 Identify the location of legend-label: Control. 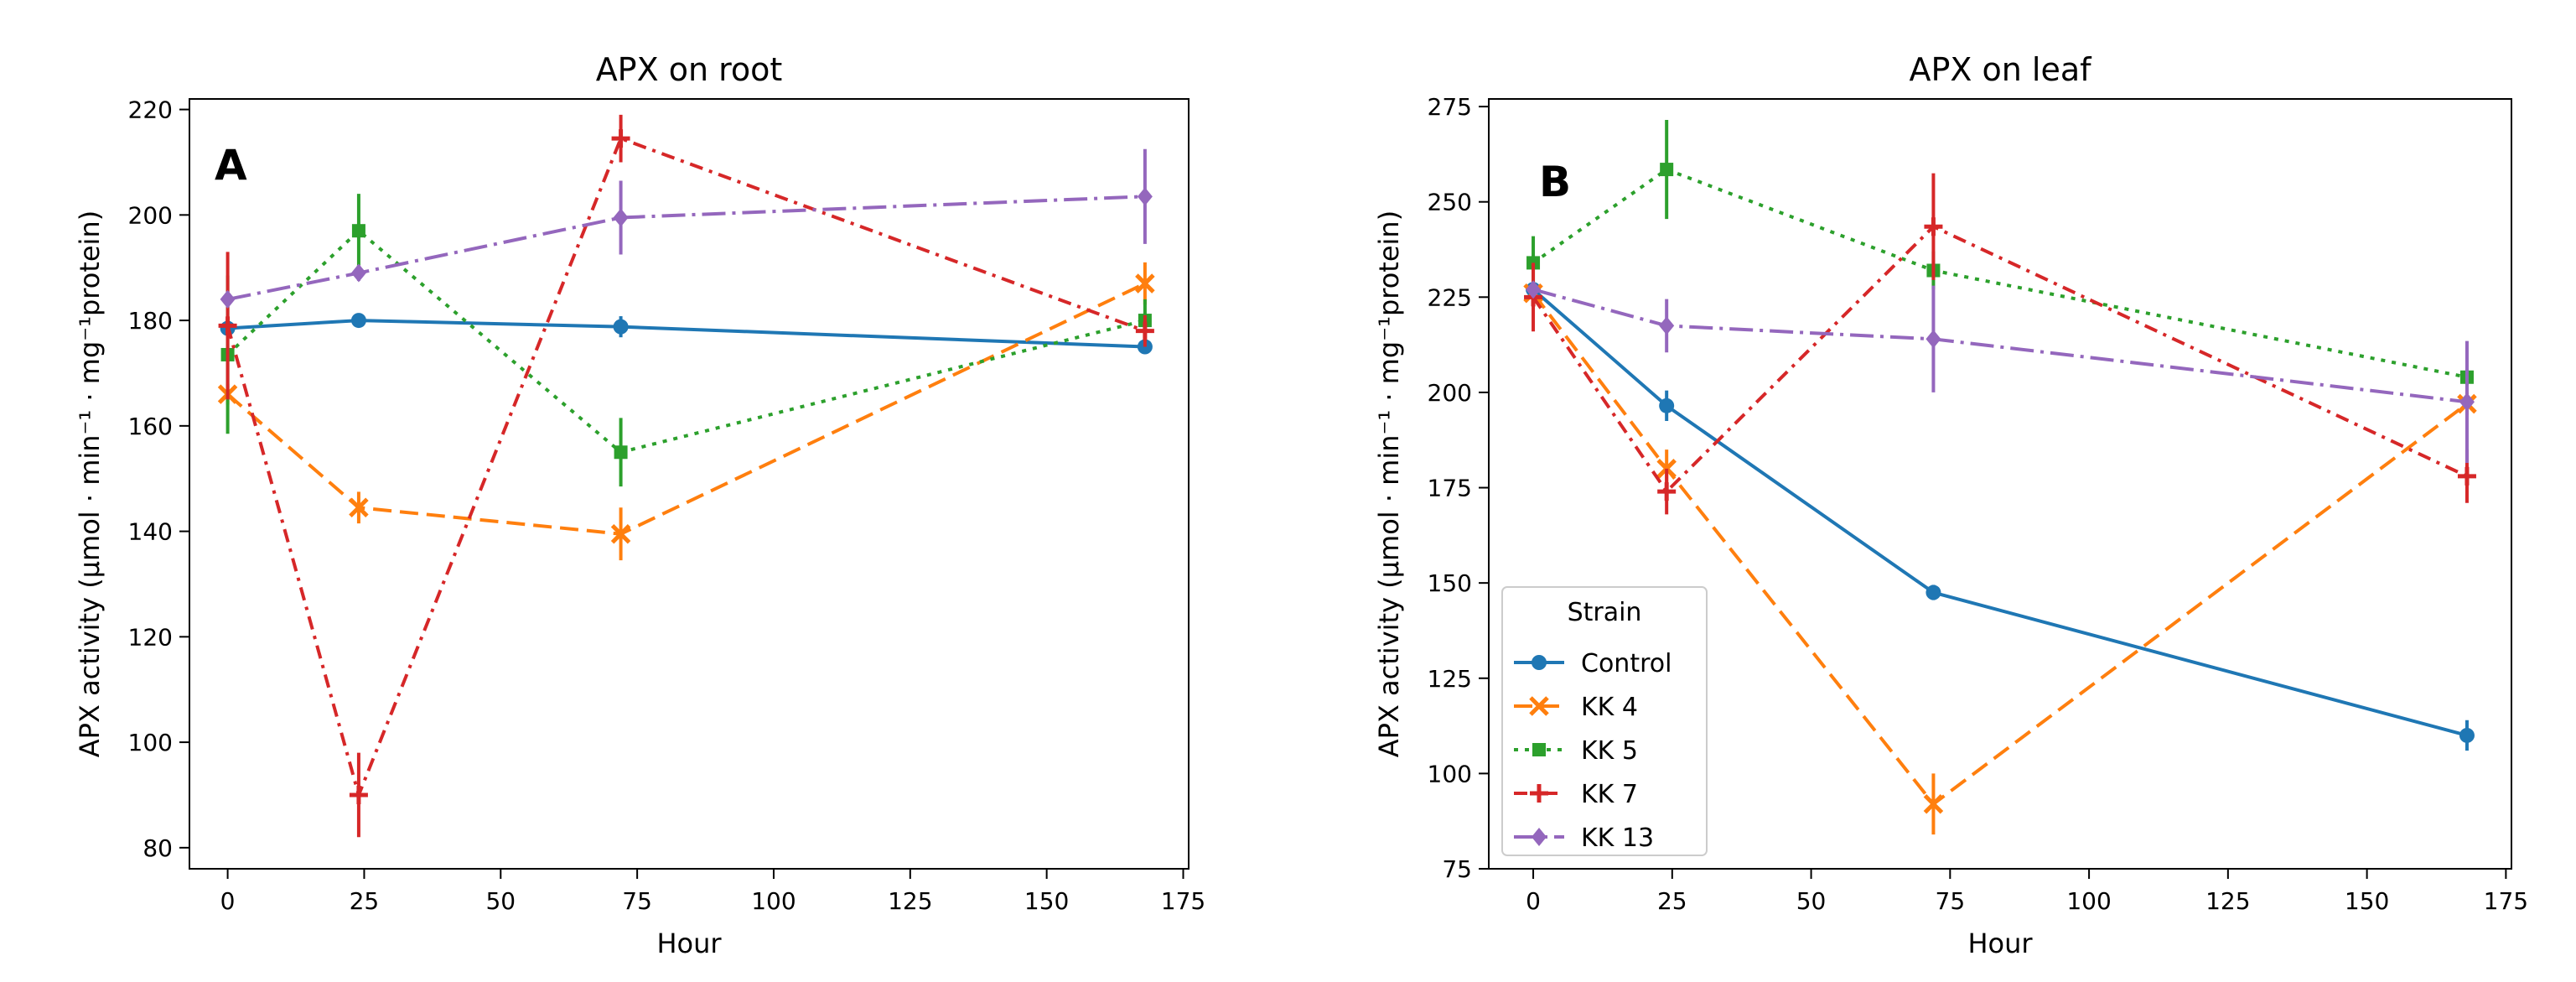
(1626, 663).